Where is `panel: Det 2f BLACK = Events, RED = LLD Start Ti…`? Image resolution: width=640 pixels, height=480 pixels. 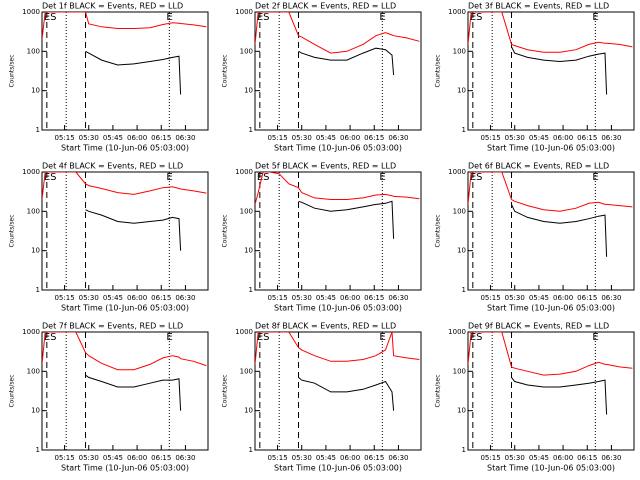
panel: Det 2f BLACK = Events, RED = LLD Start Ti… is located at coordinates (322, 77).